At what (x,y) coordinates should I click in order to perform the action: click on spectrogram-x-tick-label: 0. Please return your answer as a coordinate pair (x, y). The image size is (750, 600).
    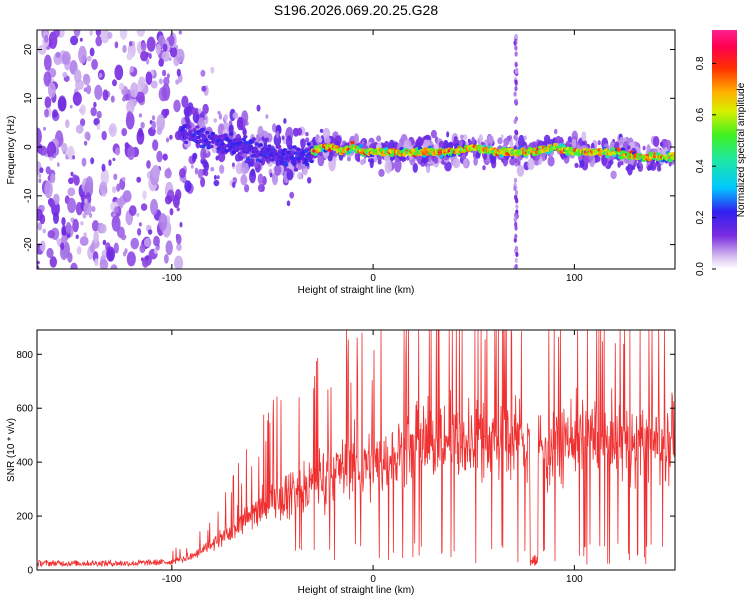
    Looking at the image, I should click on (373, 278).